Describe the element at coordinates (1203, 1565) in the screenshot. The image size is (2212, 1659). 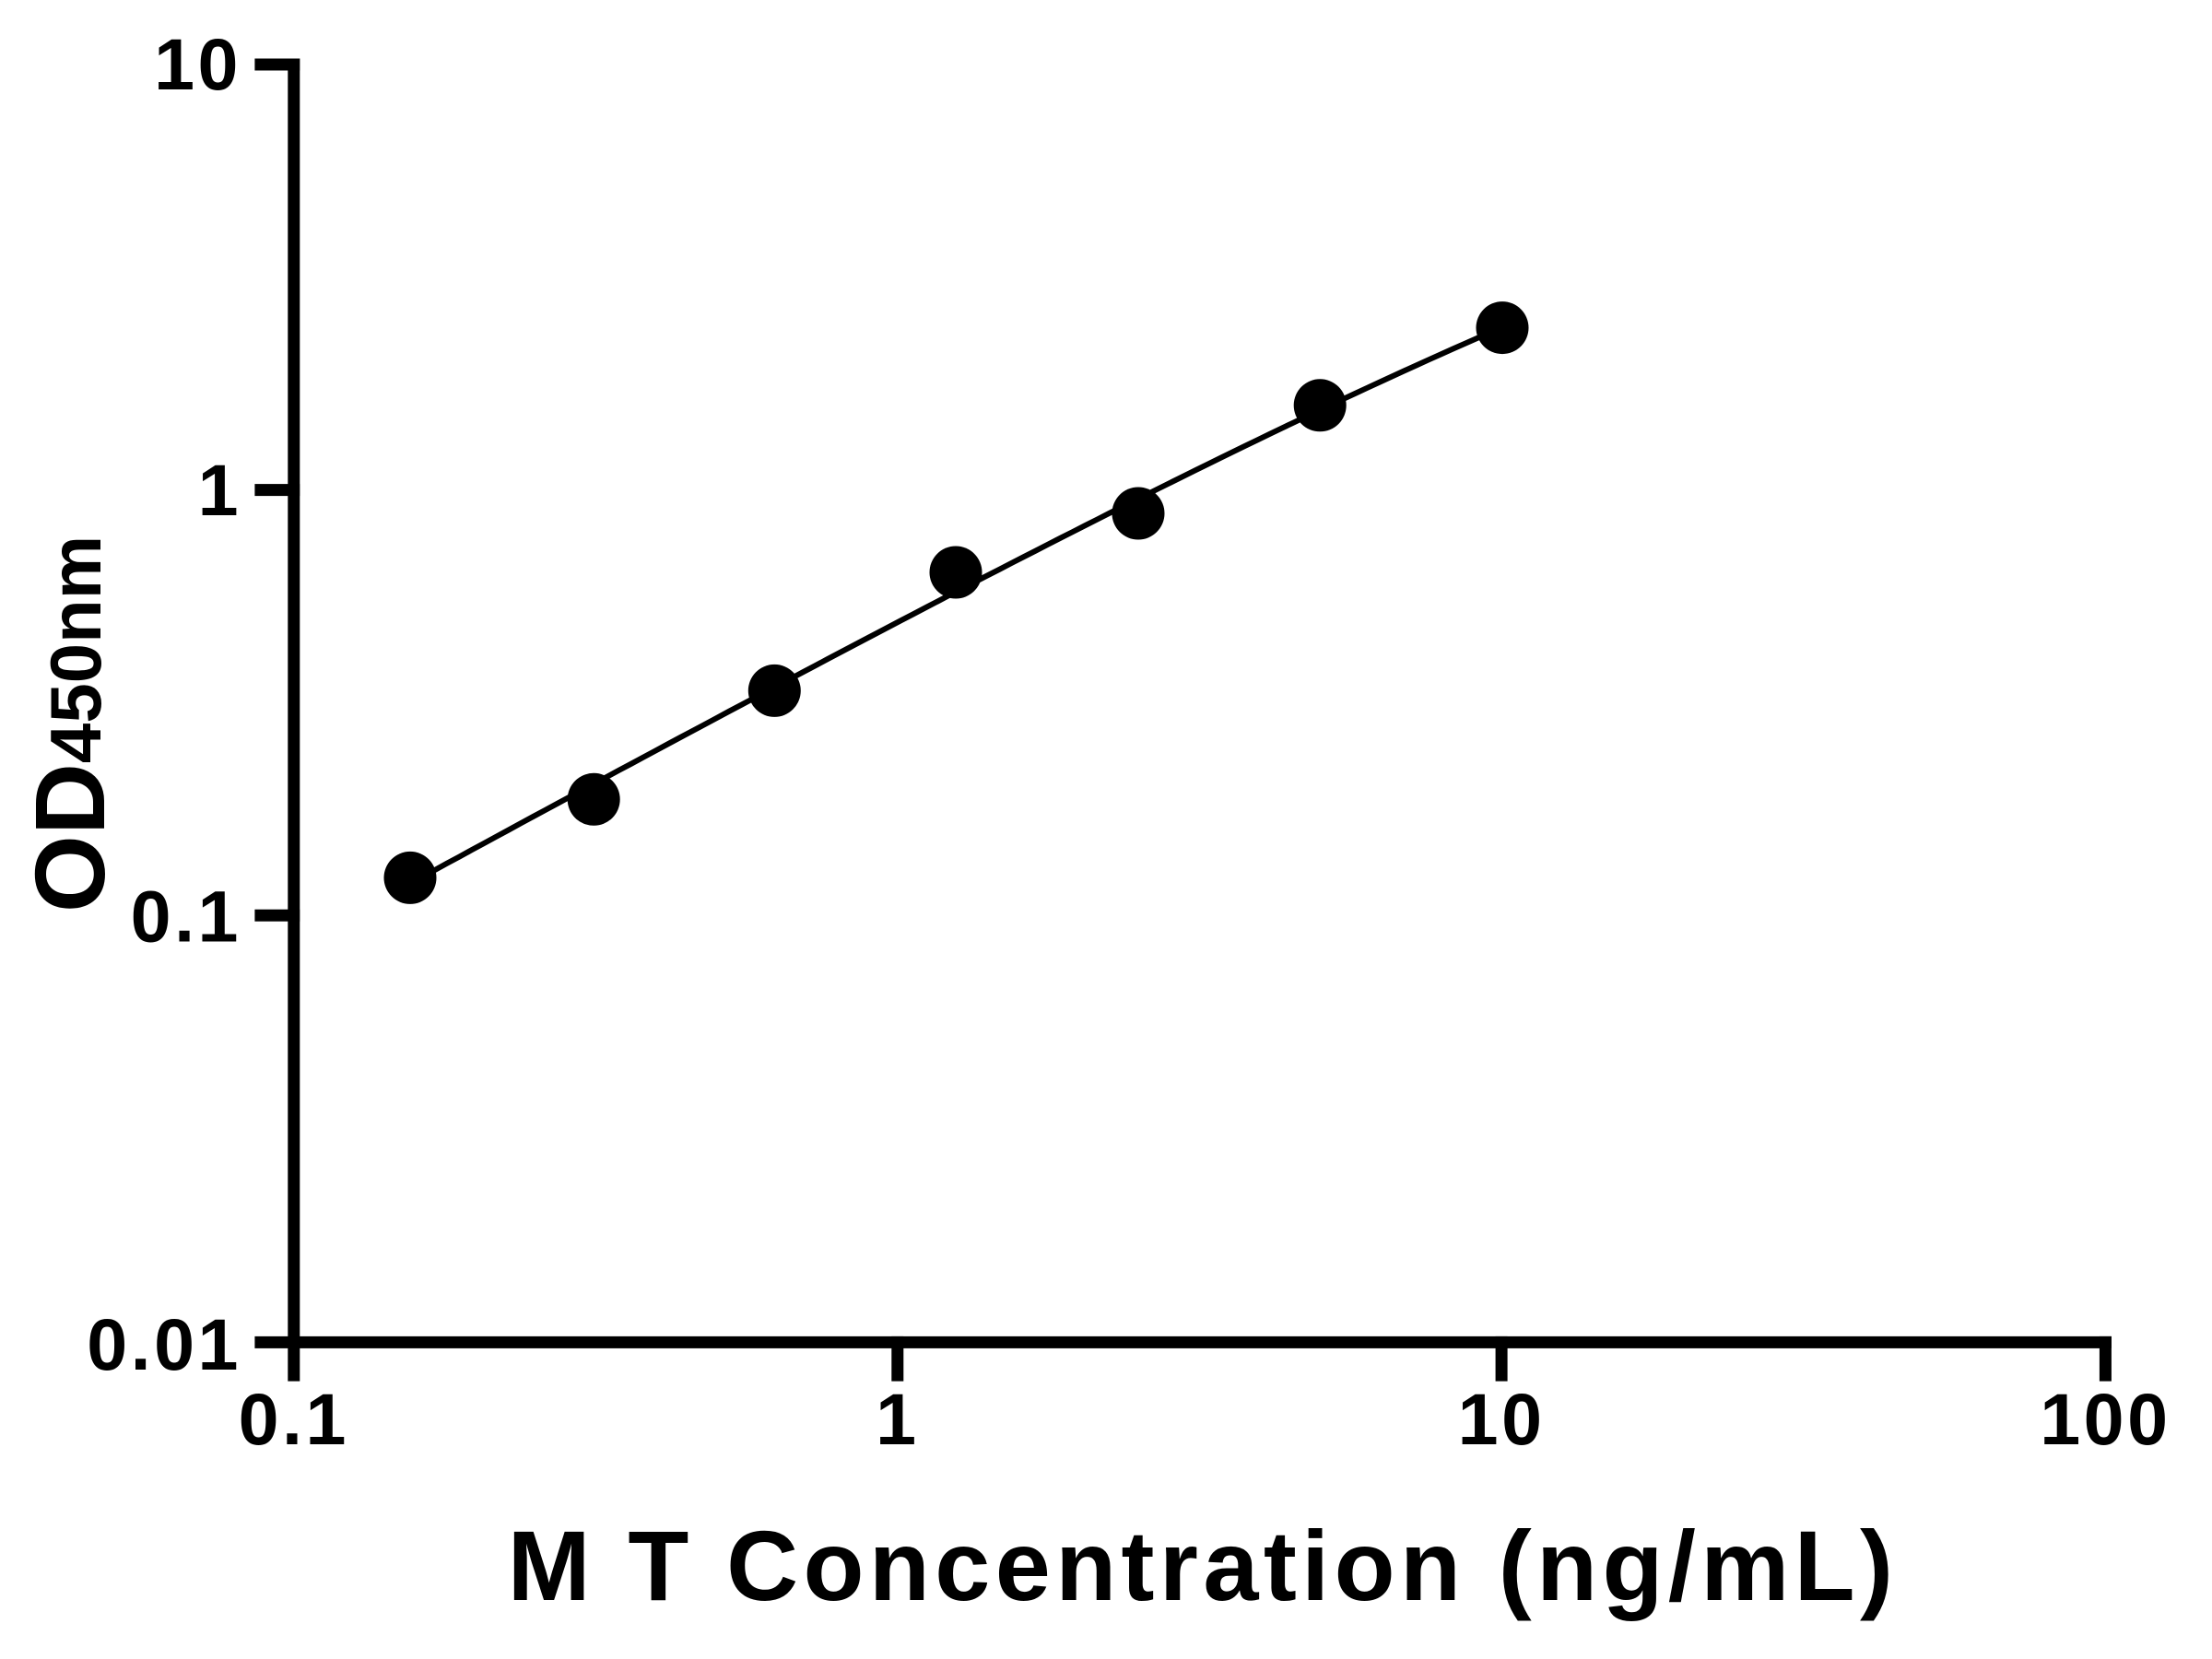
I see `svg-text: M T Concentration (ng/mL)` at that location.